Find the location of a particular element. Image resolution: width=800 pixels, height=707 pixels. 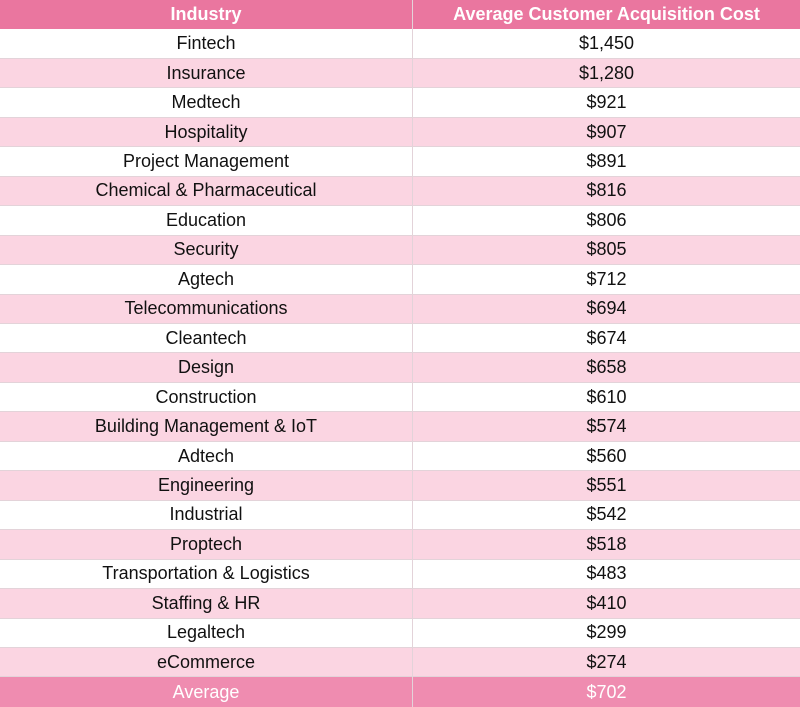

table-cell: $805 is located at coordinates (606, 250).